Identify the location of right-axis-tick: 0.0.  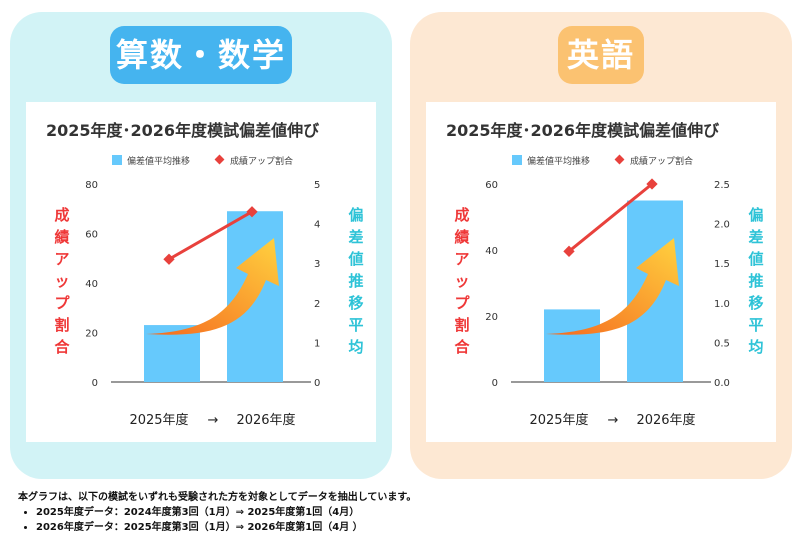
(722, 383).